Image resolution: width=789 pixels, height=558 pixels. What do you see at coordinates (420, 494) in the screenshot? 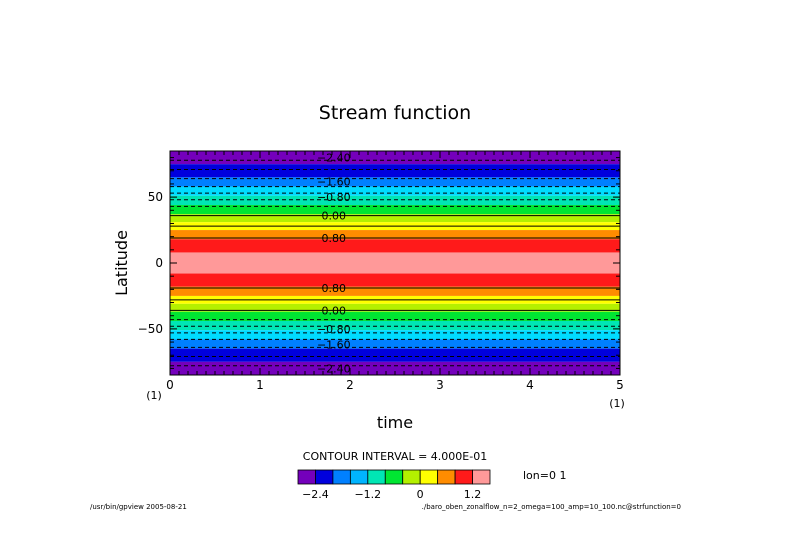
I see `colorbar-tick-label-2: 0` at bounding box center [420, 494].